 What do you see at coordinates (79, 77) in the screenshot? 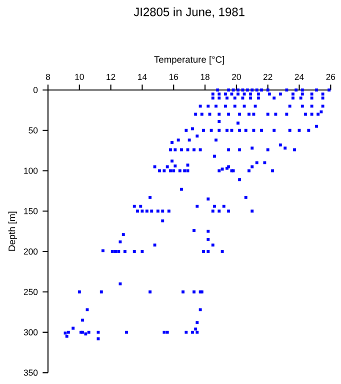
I see `x-tick-label: 10` at bounding box center [79, 77].